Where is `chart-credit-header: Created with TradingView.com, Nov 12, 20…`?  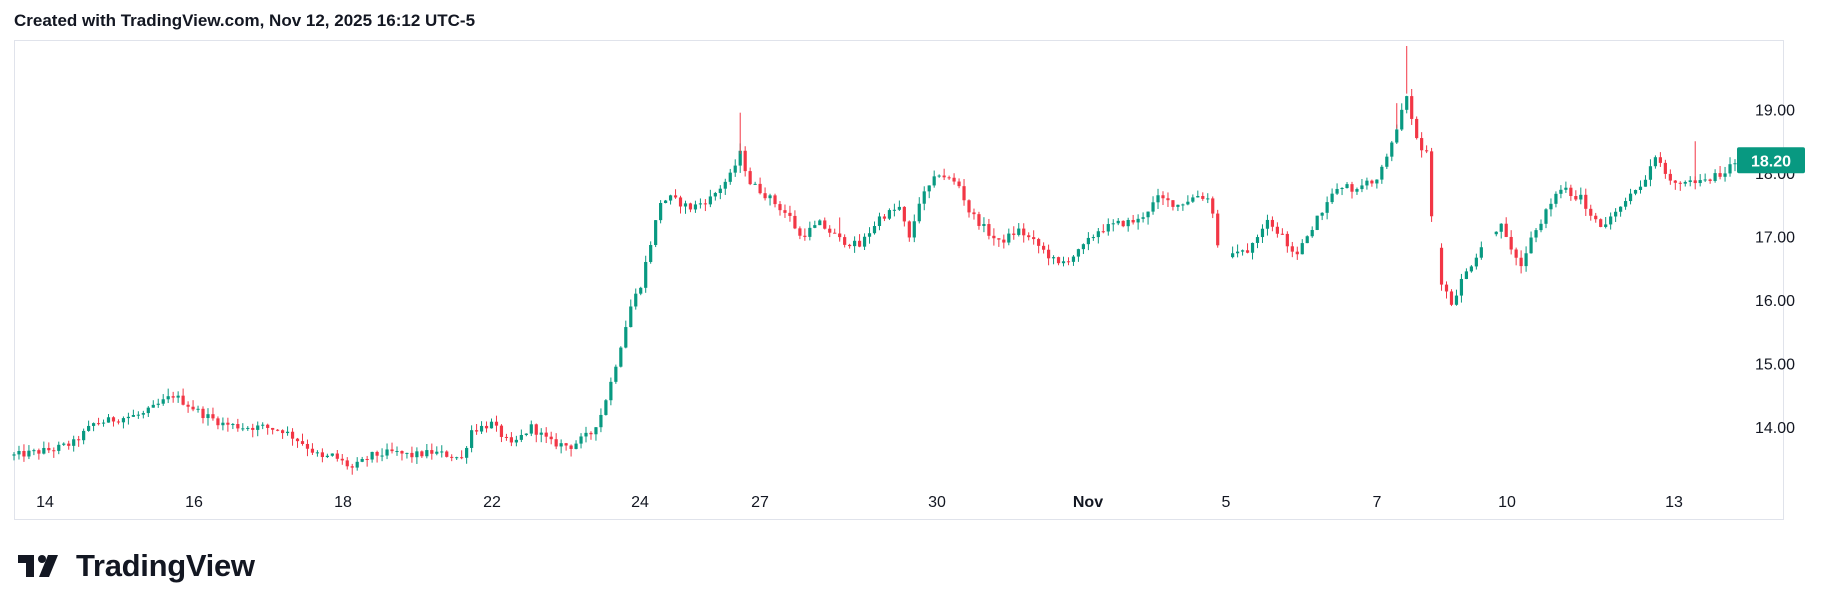
chart-credit-header: Created with TradingView.com, Nov 12, 20… is located at coordinates (245, 20).